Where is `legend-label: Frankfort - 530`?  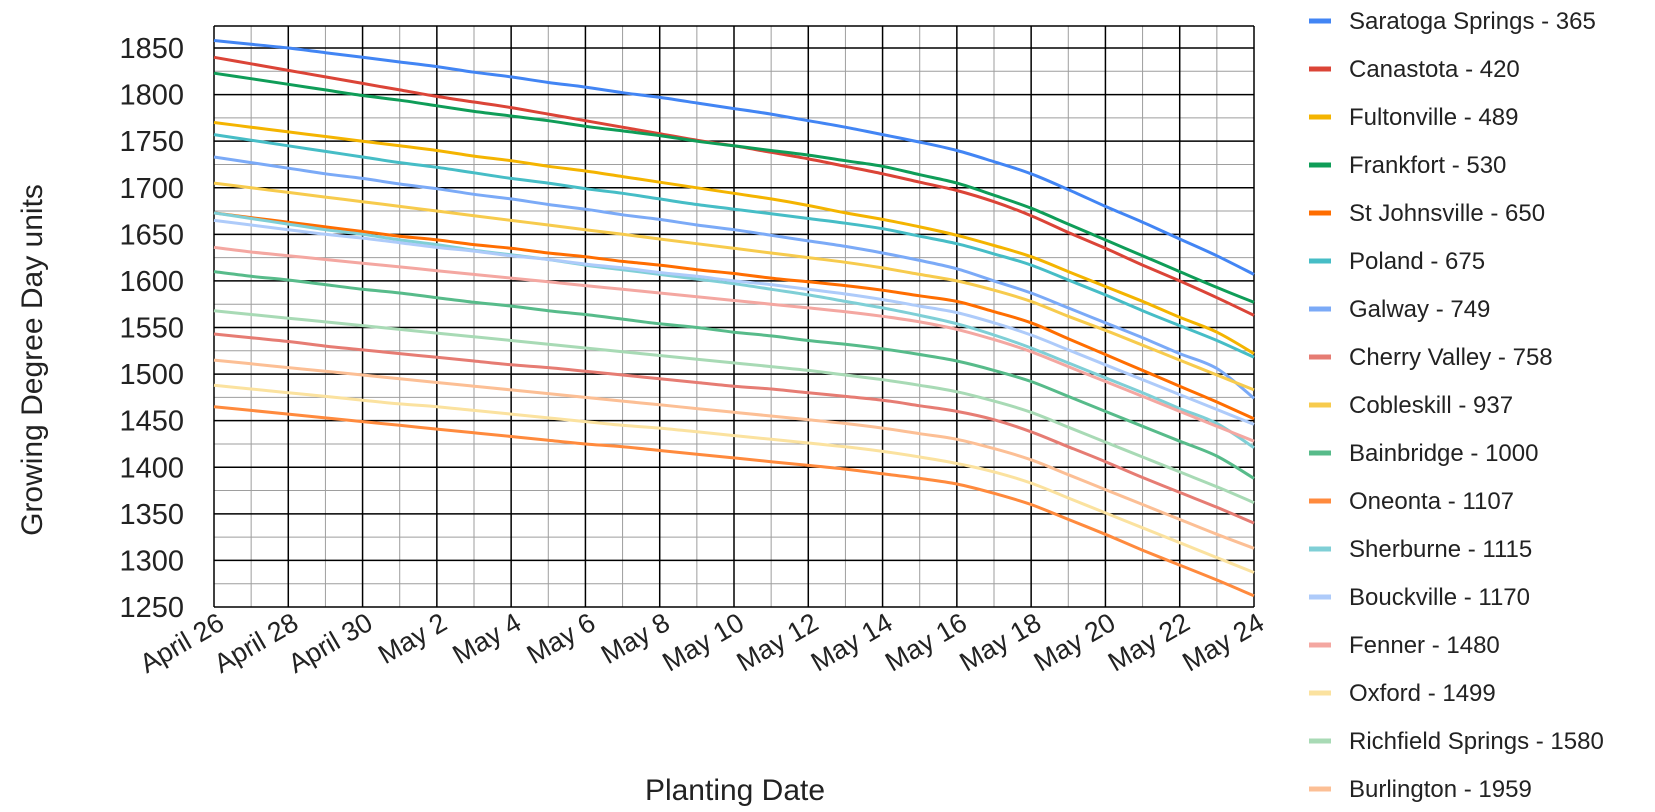 legend-label: Frankfort - 530 is located at coordinates (1427, 165).